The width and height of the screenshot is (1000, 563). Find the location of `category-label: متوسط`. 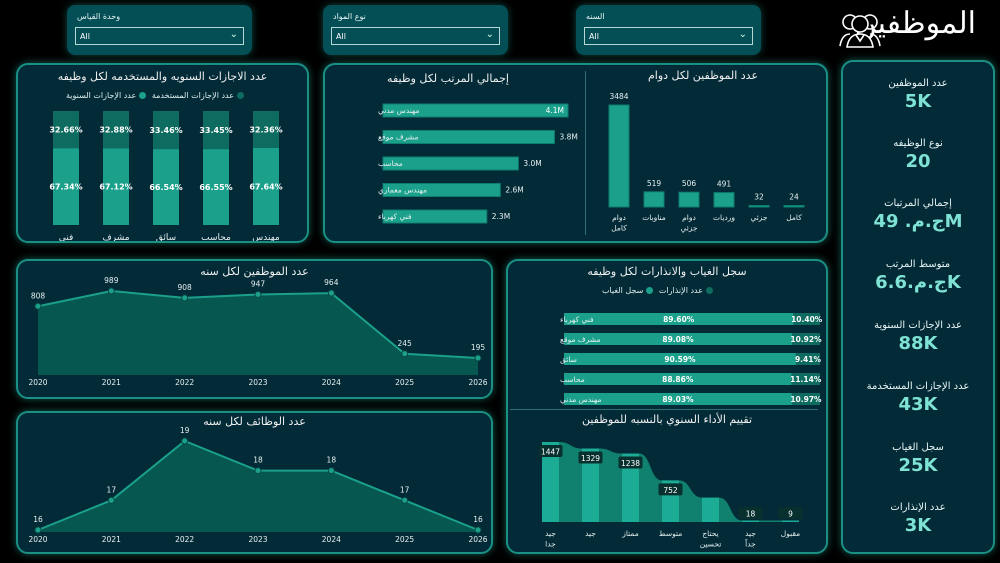

category-label: متوسط is located at coordinates (671, 533).